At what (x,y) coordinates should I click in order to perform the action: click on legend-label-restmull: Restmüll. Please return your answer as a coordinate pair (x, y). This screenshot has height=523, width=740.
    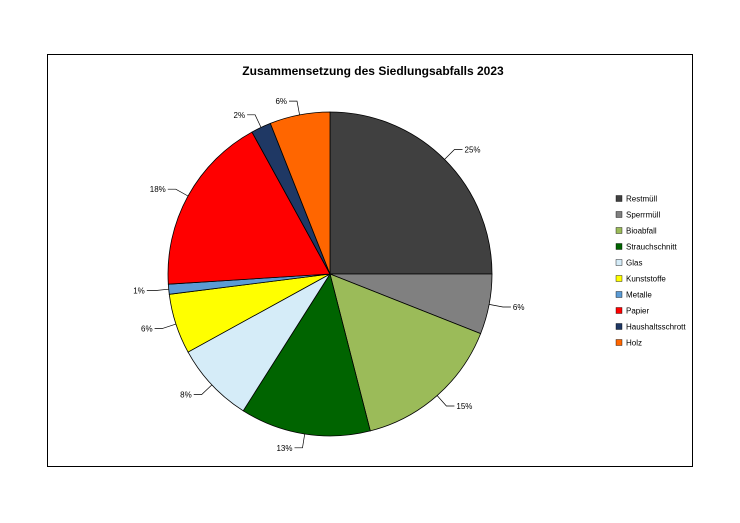
    Looking at the image, I should click on (641, 199).